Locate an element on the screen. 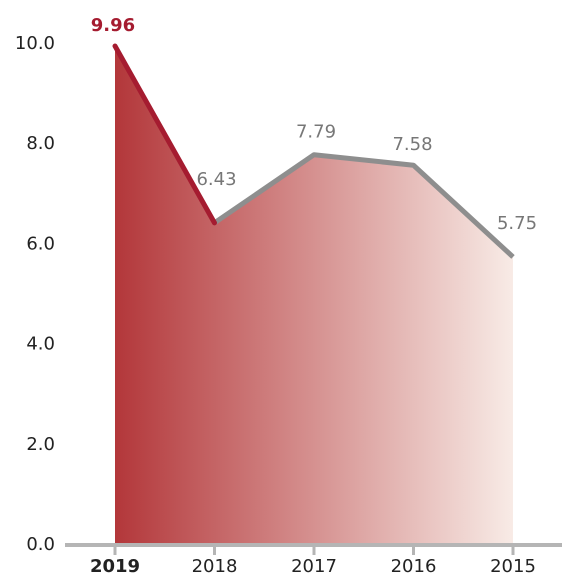 Image resolution: width=562 pixels, height=579 pixels. line is located at coordinates (364, 205).